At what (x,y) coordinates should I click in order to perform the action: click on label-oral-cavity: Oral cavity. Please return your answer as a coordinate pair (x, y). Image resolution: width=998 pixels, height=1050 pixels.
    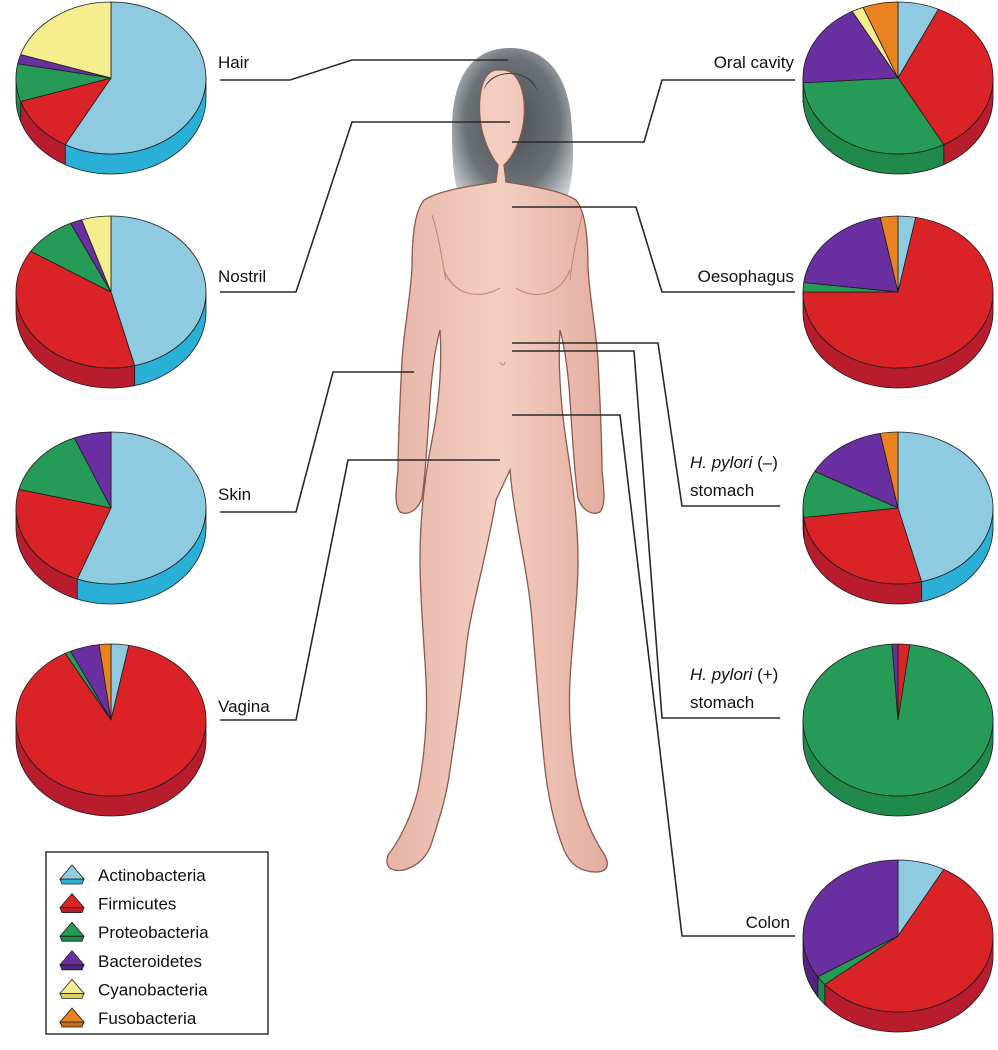
    Looking at the image, I should click on (754, 62).